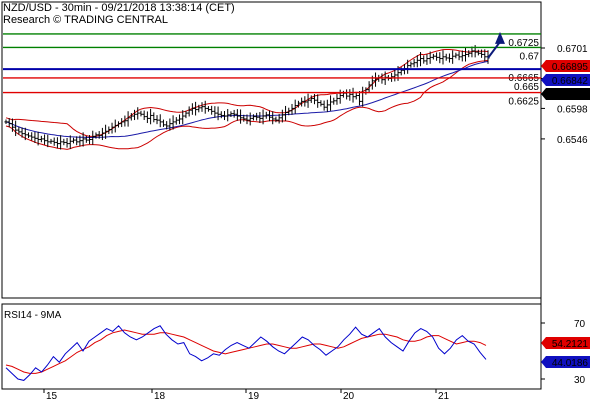  I want to click on rsi-axis-ticks: 70 30 54.2121 44.0186, so click(565, 352).